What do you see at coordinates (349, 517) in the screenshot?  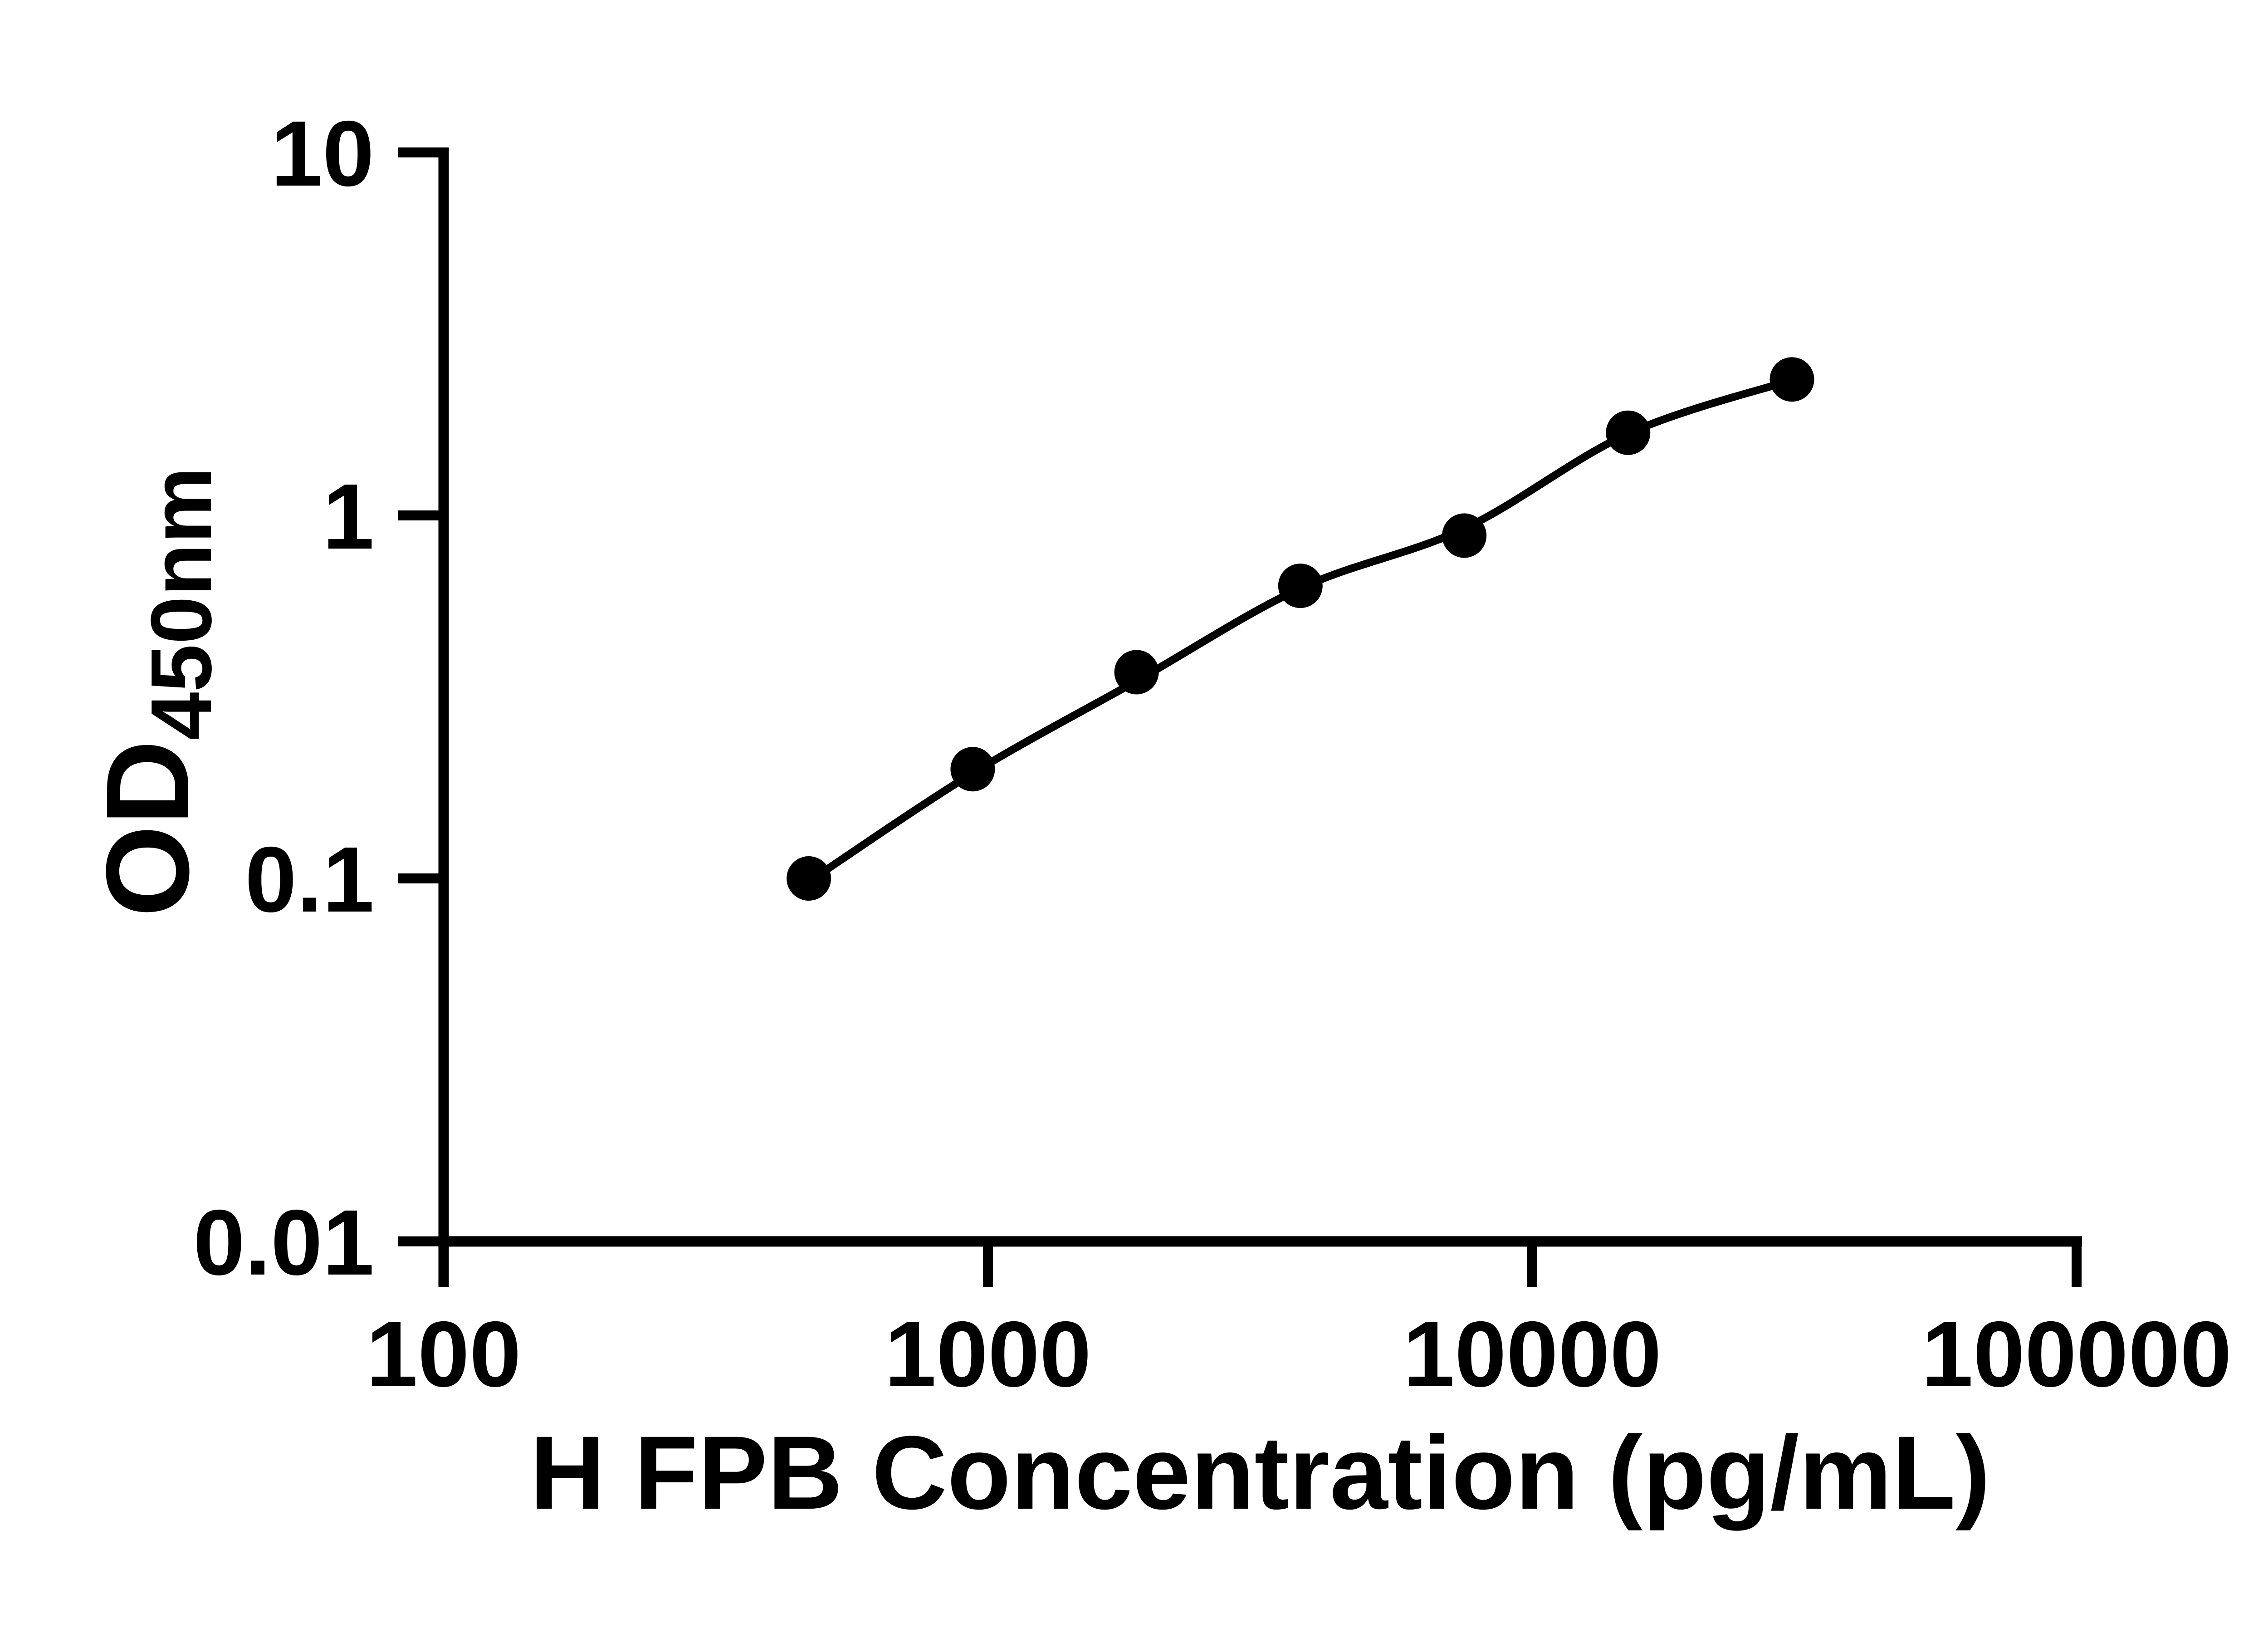 I see `y-tick-label: 1` at bounding box center [349, 517].